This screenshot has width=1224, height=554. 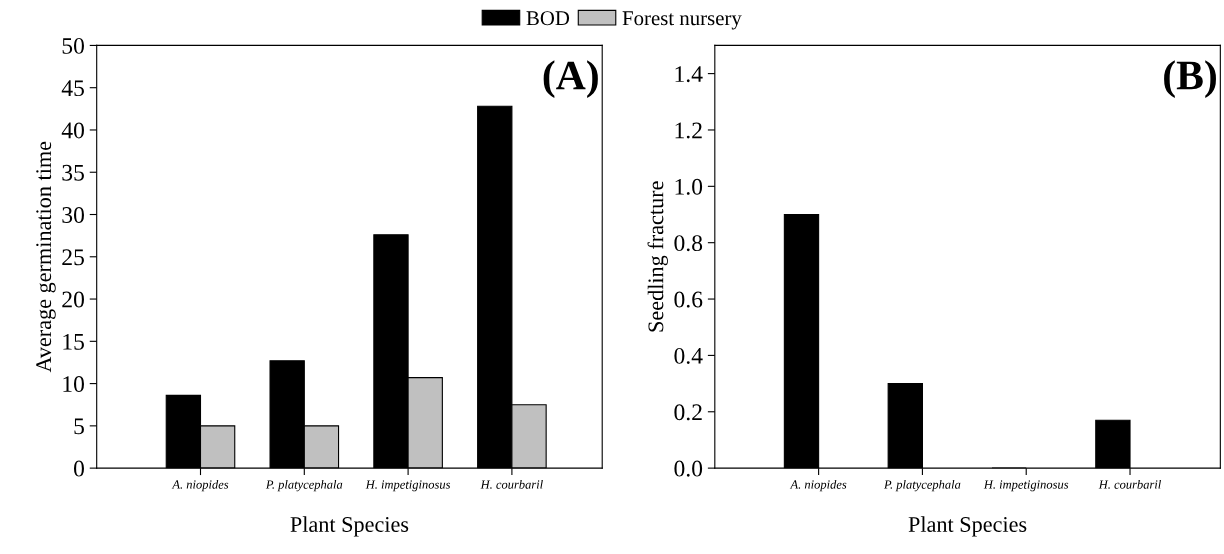 I want to click on y-tick-label: 1.2, so click(x=688, y=130).